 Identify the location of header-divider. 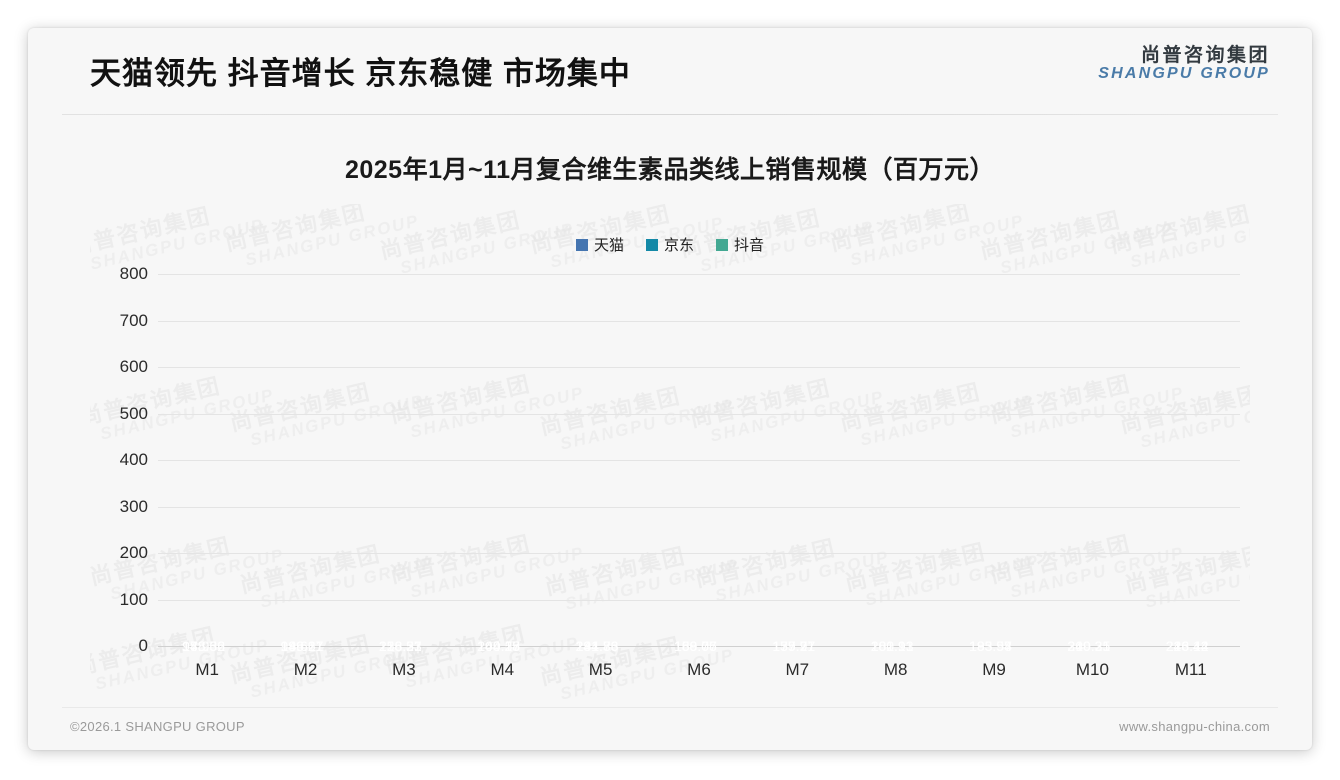
(670, 114).